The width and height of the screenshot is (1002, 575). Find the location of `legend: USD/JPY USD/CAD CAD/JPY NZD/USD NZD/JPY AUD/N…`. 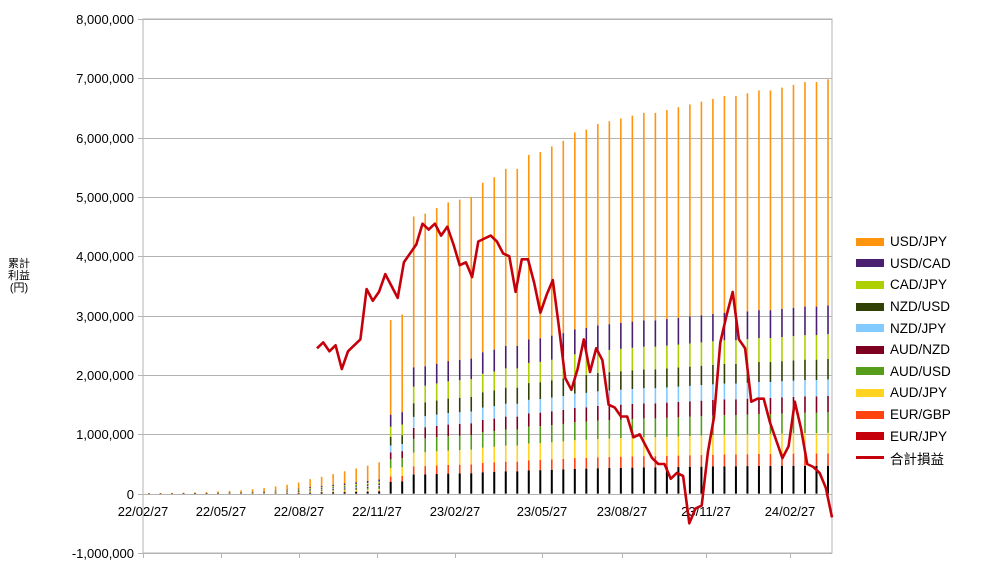

legend: USD/JPY USD/CAD CAD/JPY NZD/USD NZD/JPY AUD/N… is located at coordinates (903, 350).